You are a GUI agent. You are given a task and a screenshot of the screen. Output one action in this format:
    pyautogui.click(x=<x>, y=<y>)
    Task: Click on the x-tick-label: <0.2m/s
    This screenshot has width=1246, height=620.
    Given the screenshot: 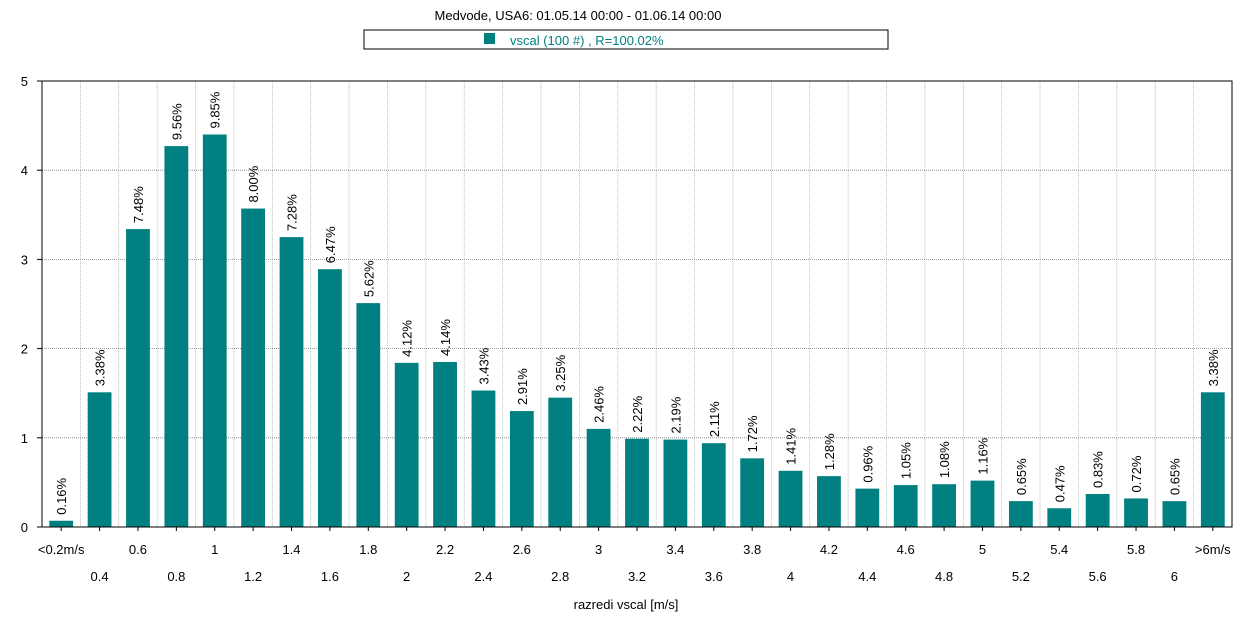 What is the action you would take?
    pyautogui.click(x=61, y=549)
    